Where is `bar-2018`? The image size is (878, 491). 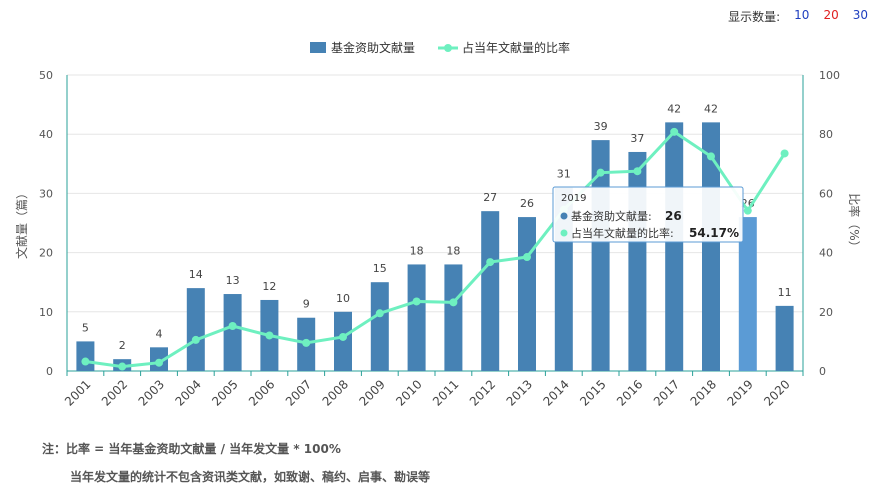 bar-2018 is located at coordinates (711, 246).